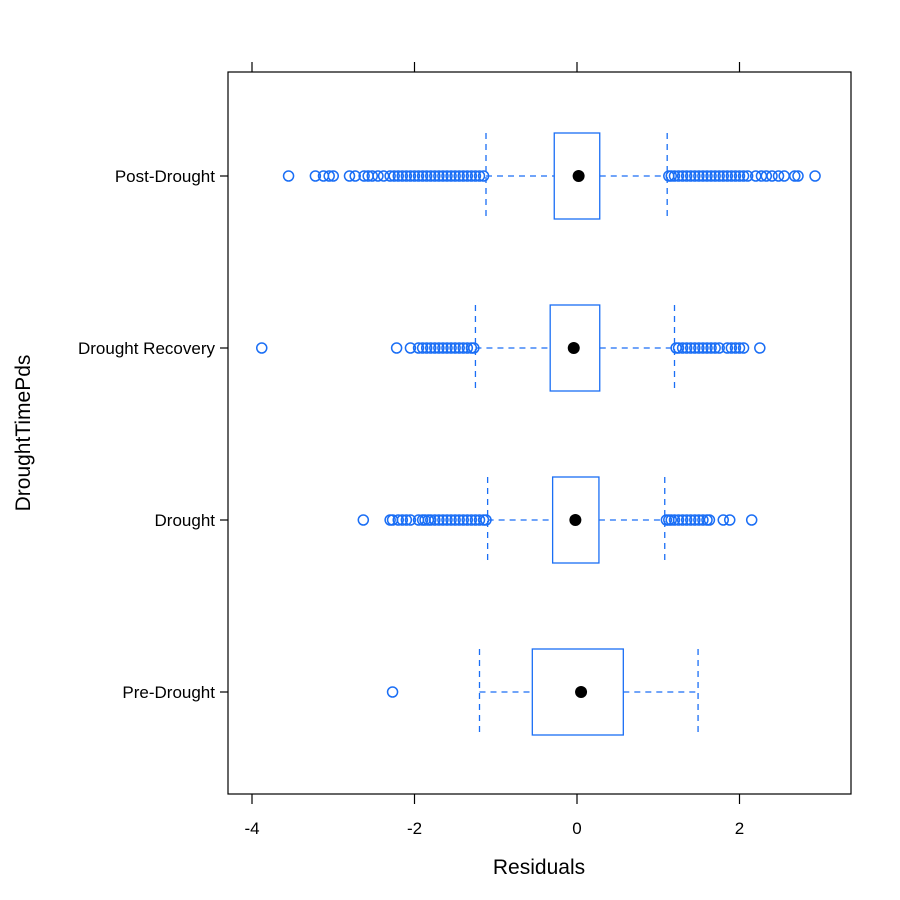 The image size is (900, 900). Describe the element at coordinates (185, 520) in the screenshot. I see `category-label: Drought` at that location.